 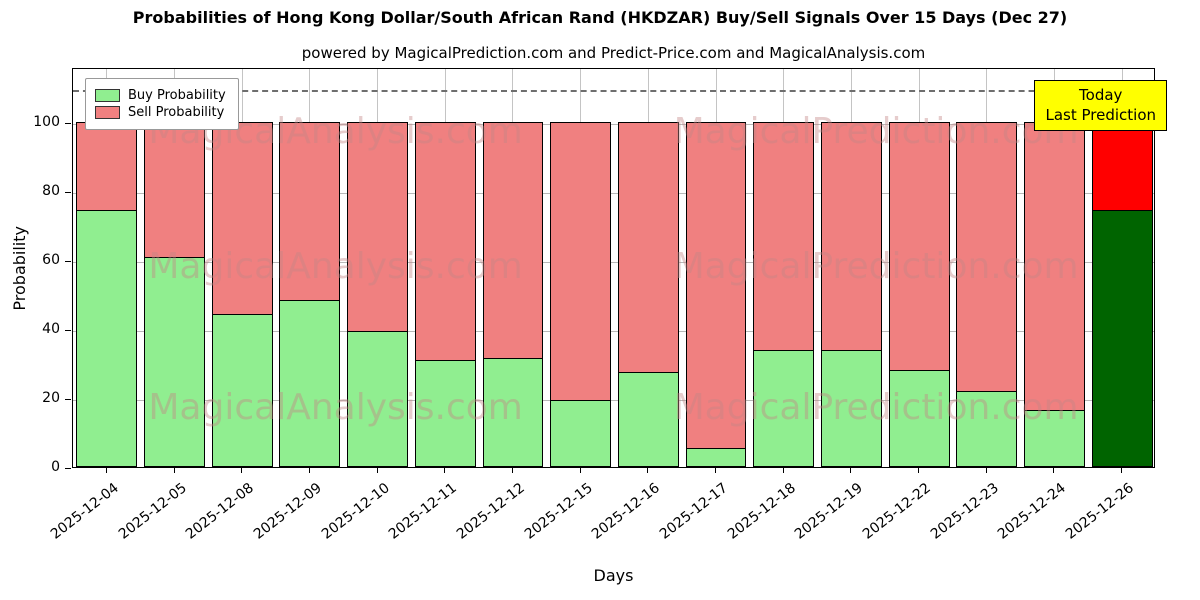 What do you see at coordinates (51, 329) in the screenshot?
I see `y-tick-label: 40` at bounding box center [51, 329].